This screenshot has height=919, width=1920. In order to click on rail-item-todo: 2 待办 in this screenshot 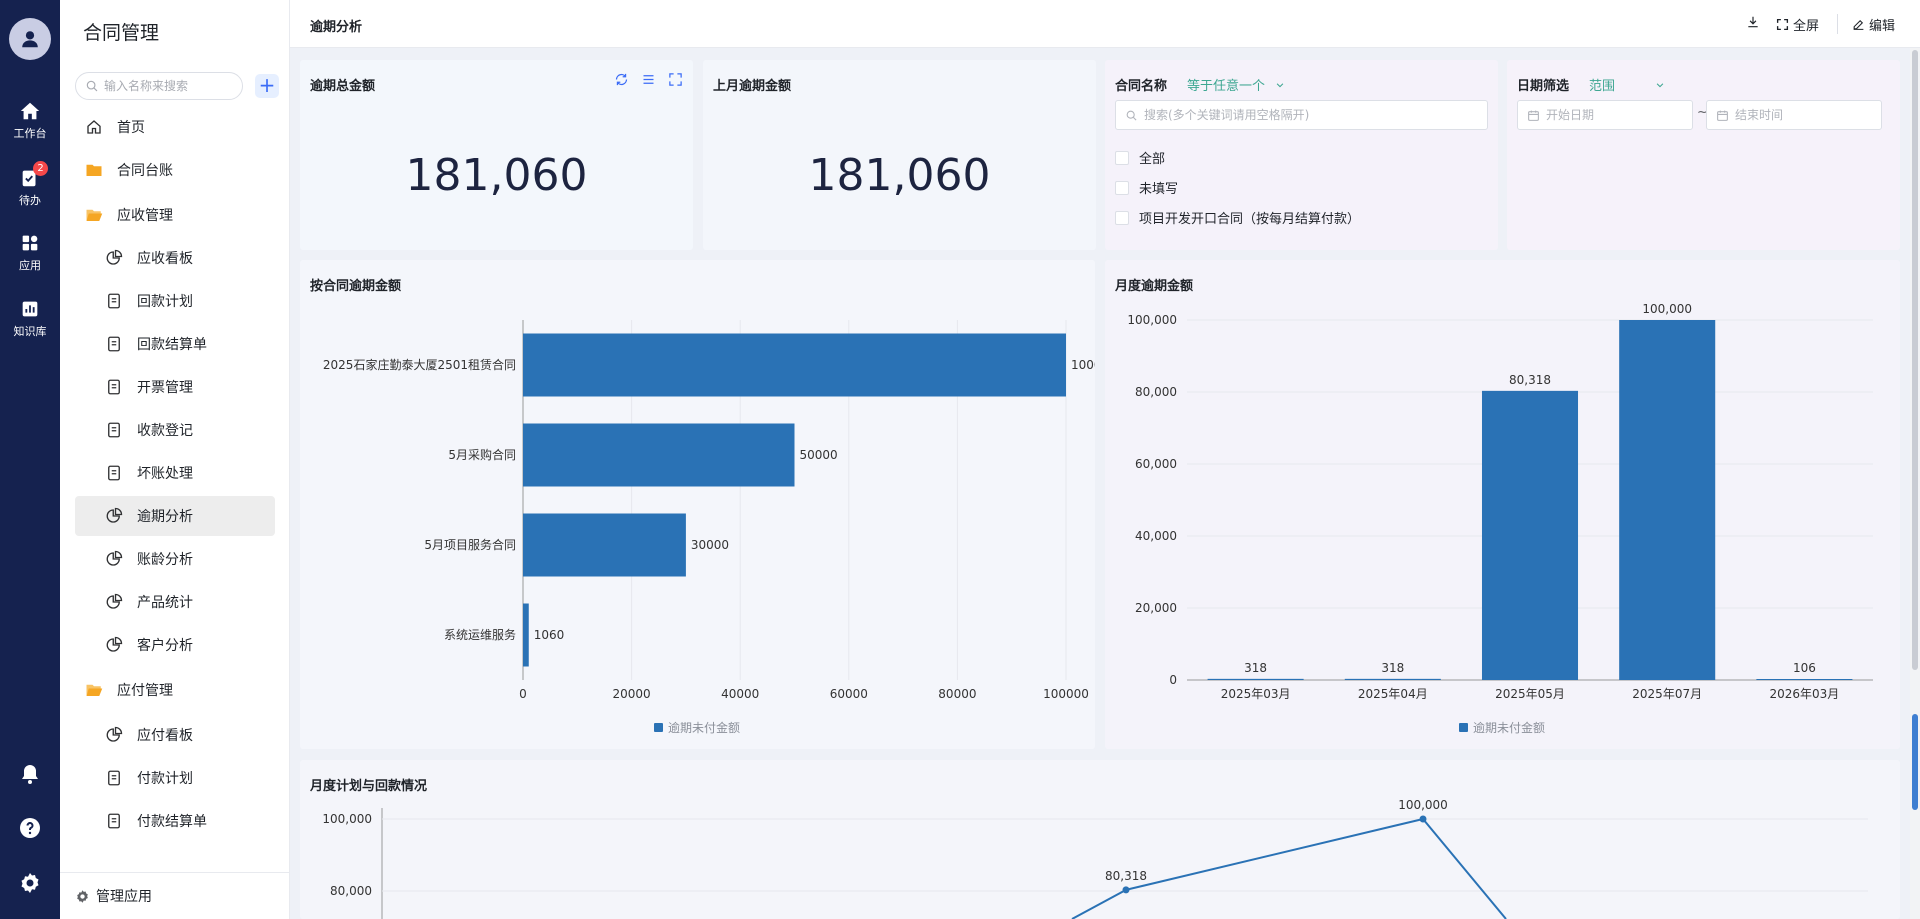, I will do `click(30, 184)`.